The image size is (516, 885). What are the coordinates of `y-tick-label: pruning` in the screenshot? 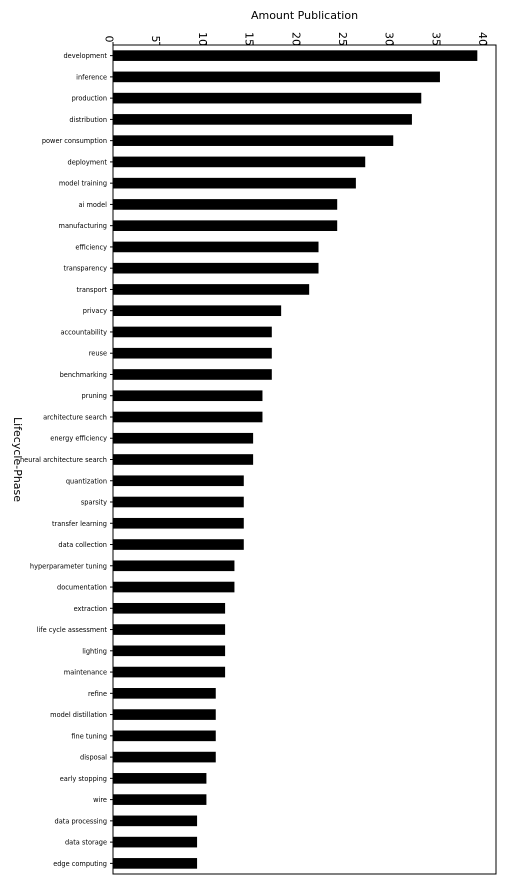 It's located at (94, 396).